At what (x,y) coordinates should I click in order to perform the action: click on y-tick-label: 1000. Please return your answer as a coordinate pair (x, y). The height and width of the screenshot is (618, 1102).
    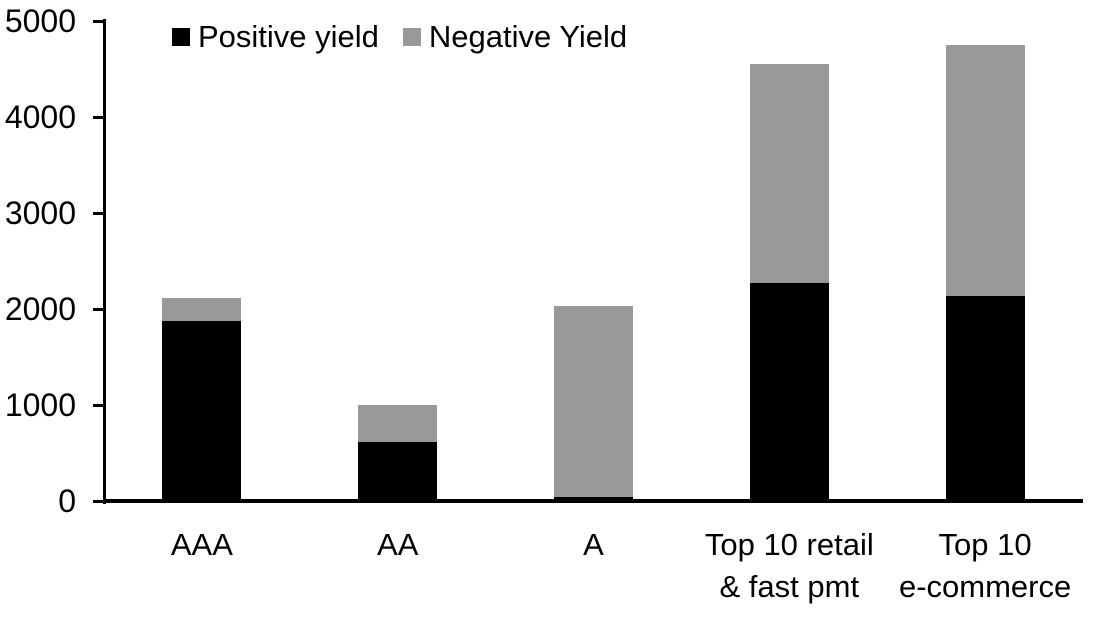
    Looking at the image, I should click on (40, 405).